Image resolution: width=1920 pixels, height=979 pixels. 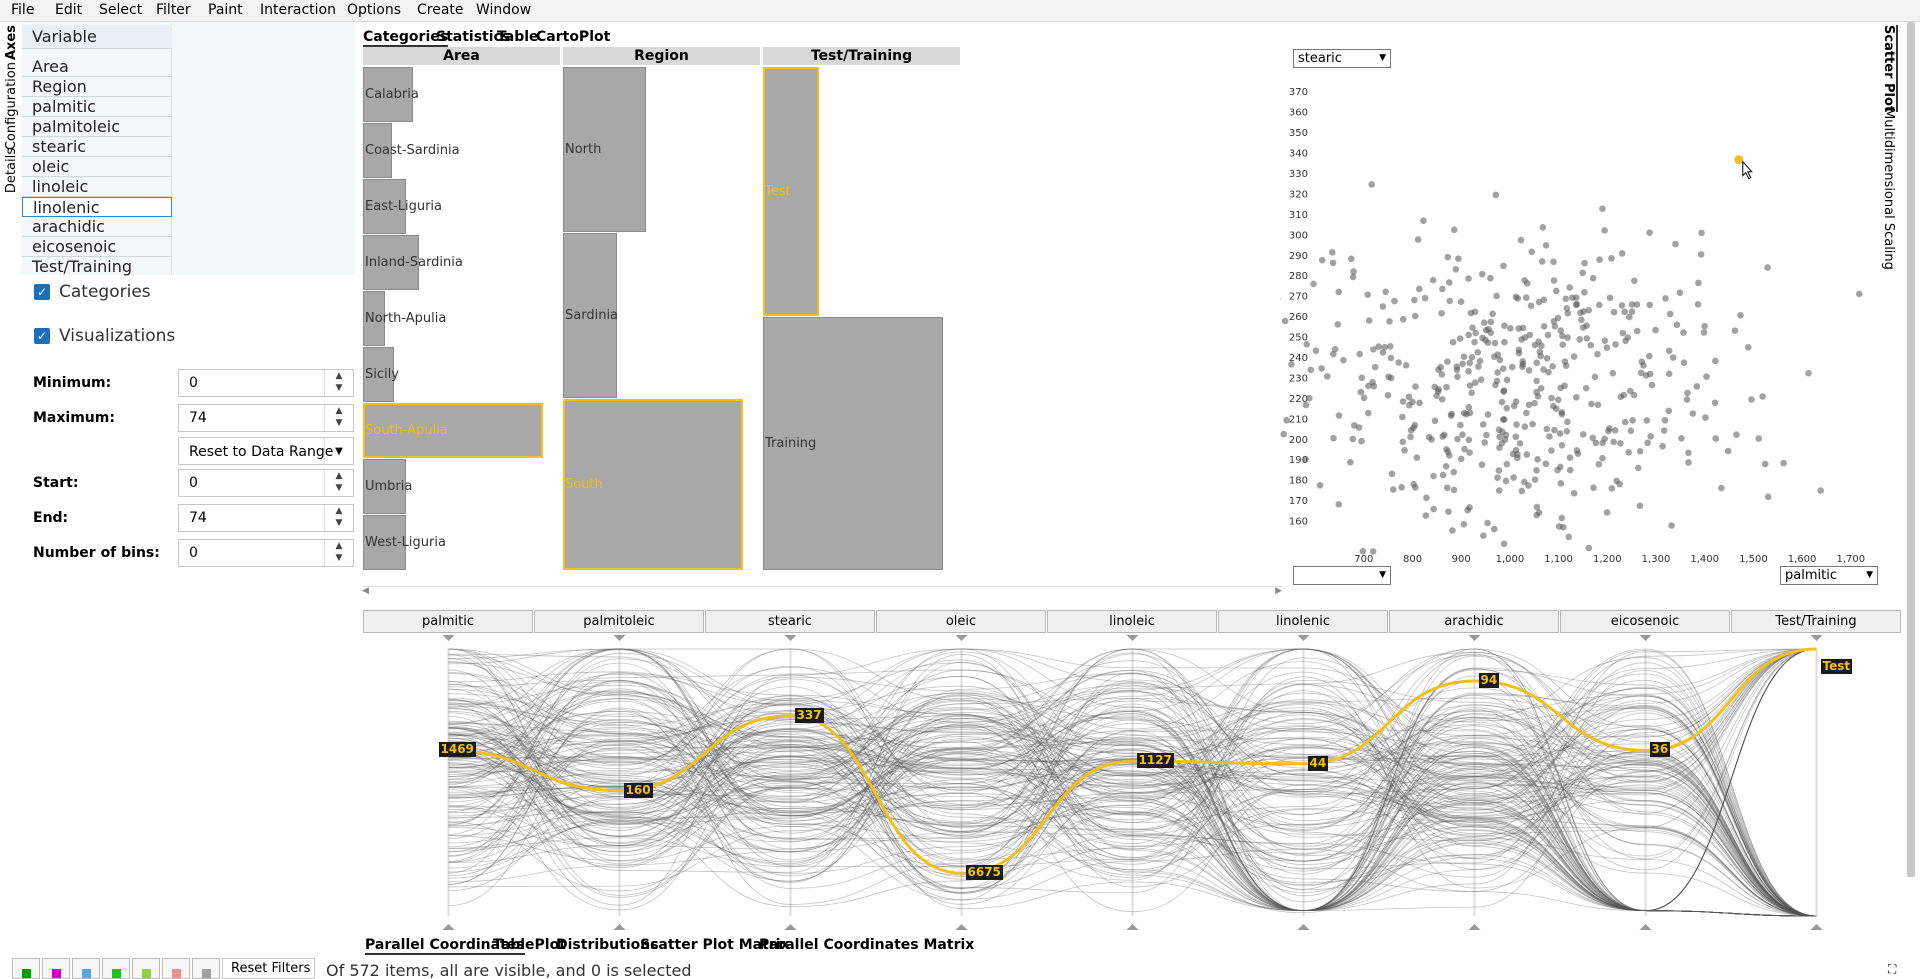 I want to click on variable-item: Test/Training, so click(x=82, y=266).